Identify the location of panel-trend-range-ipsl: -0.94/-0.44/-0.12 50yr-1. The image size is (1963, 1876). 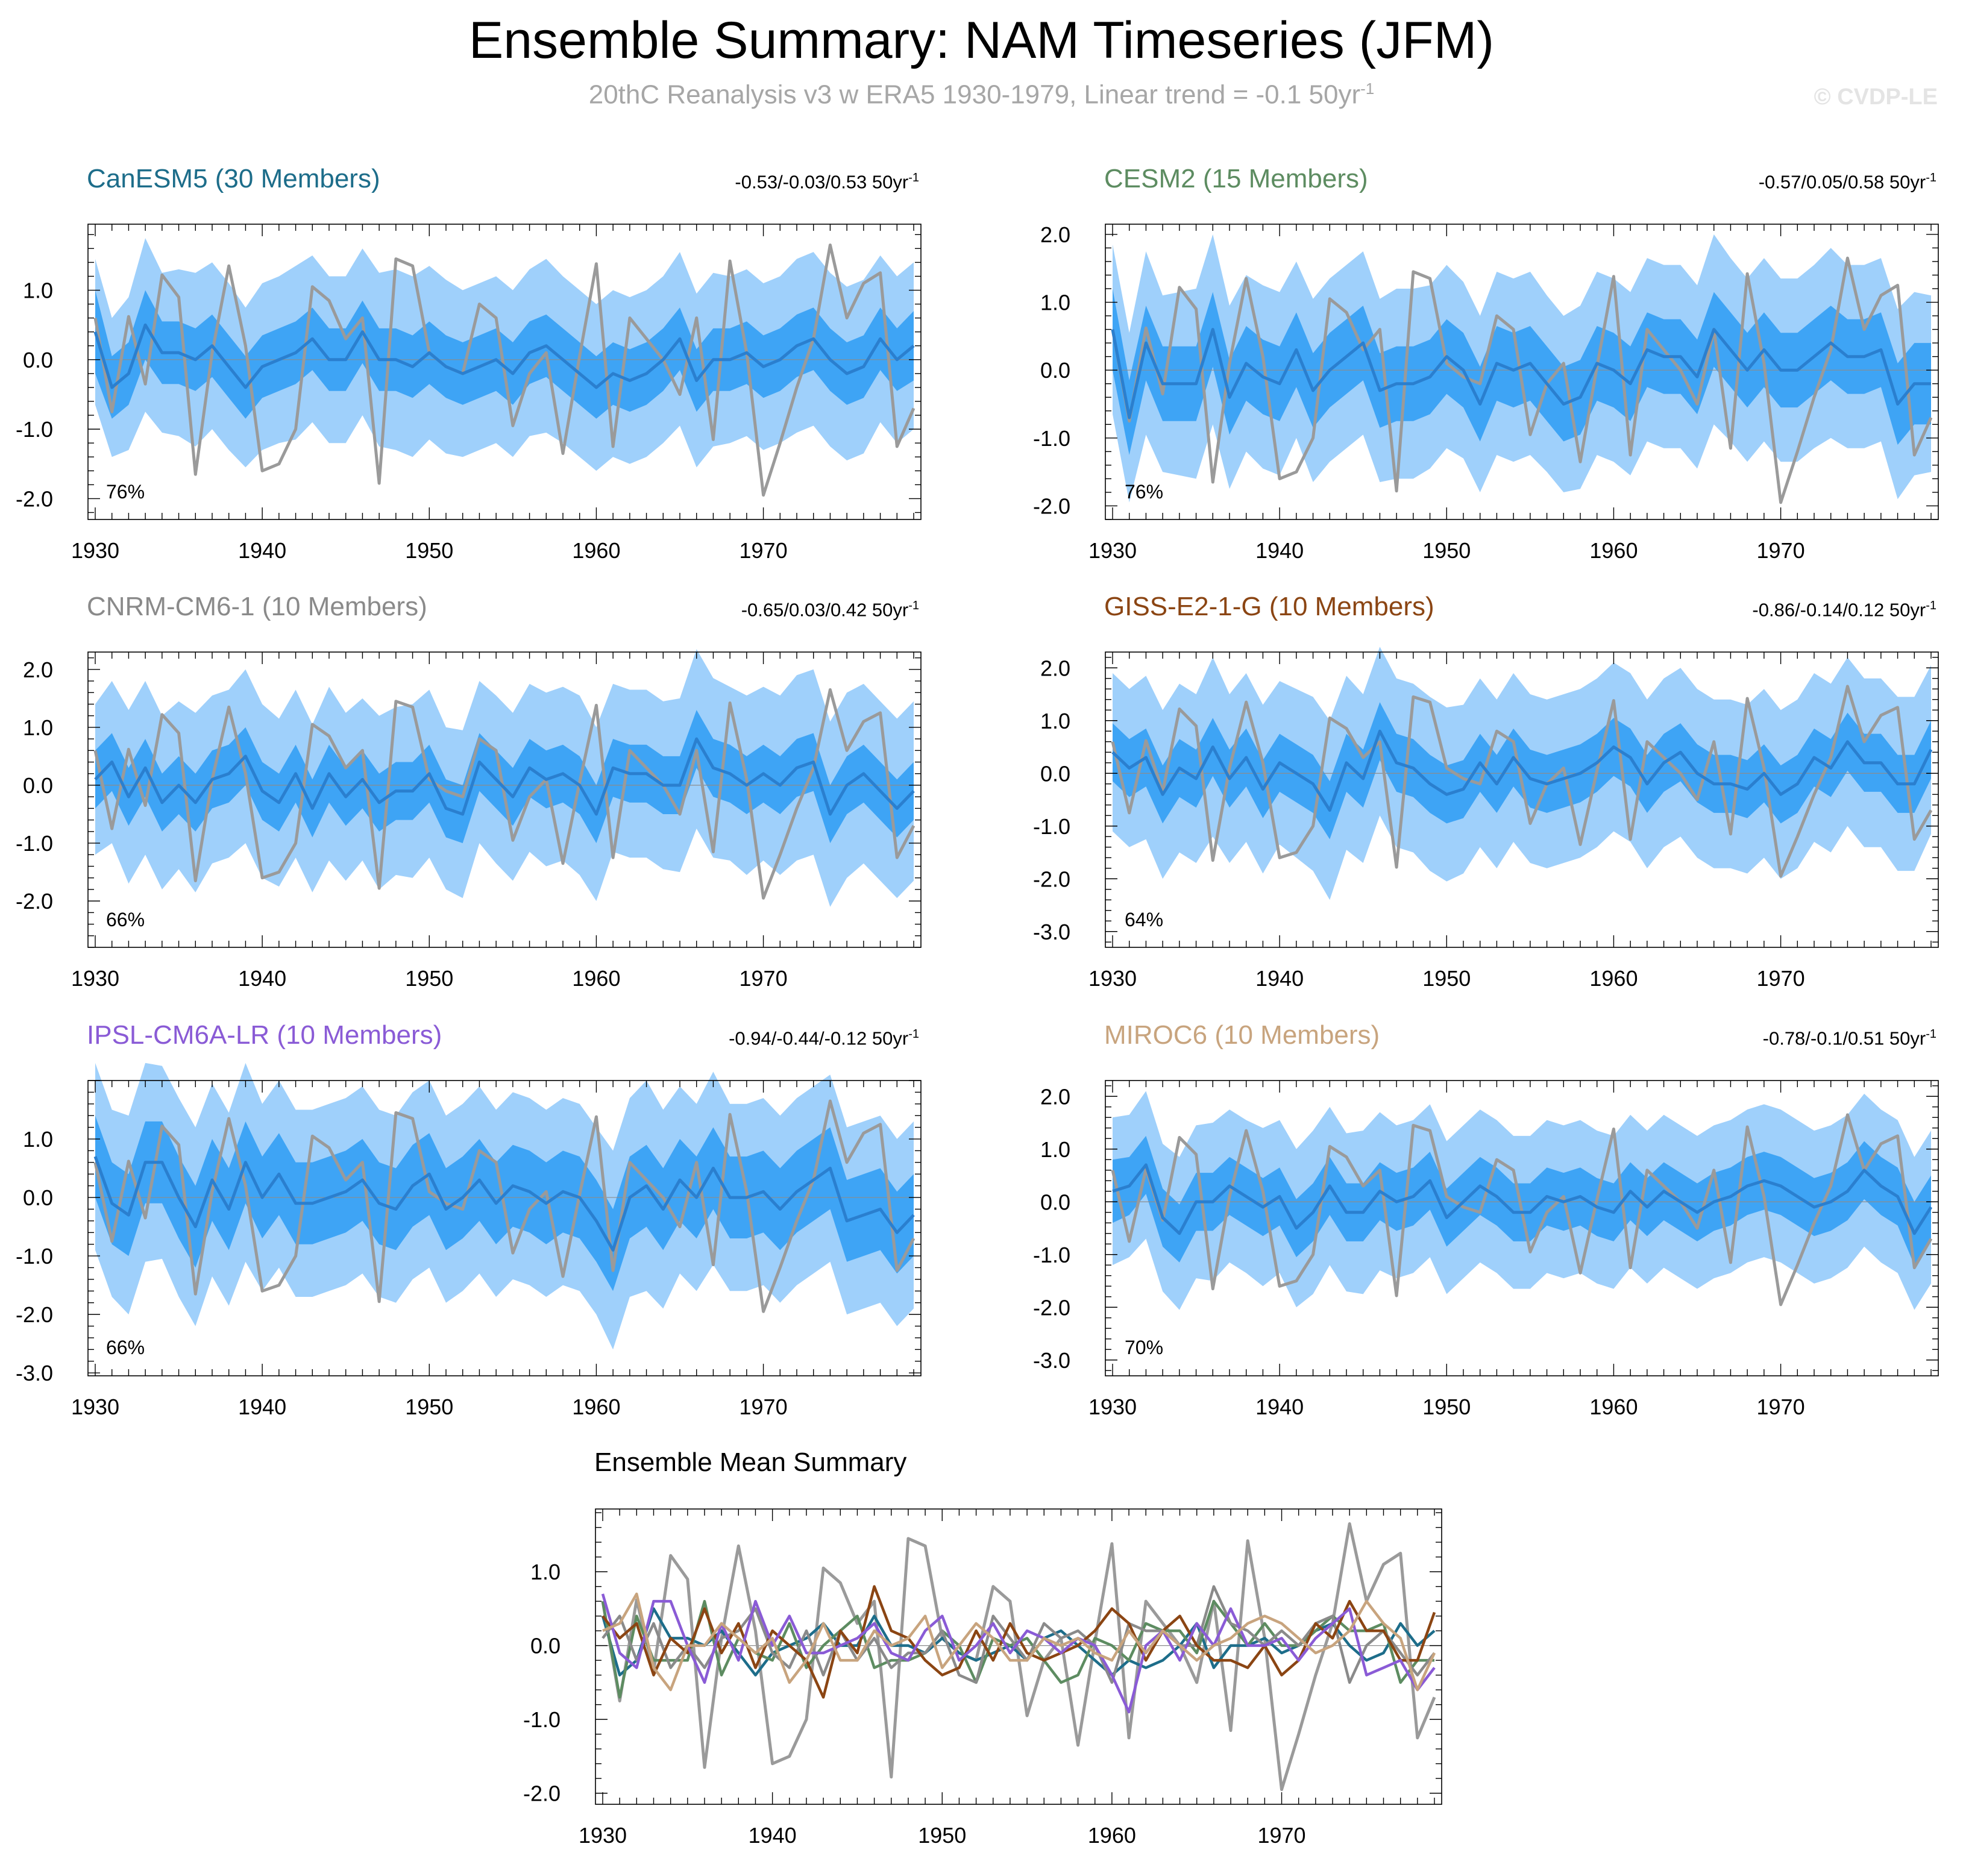
(824, 1038).